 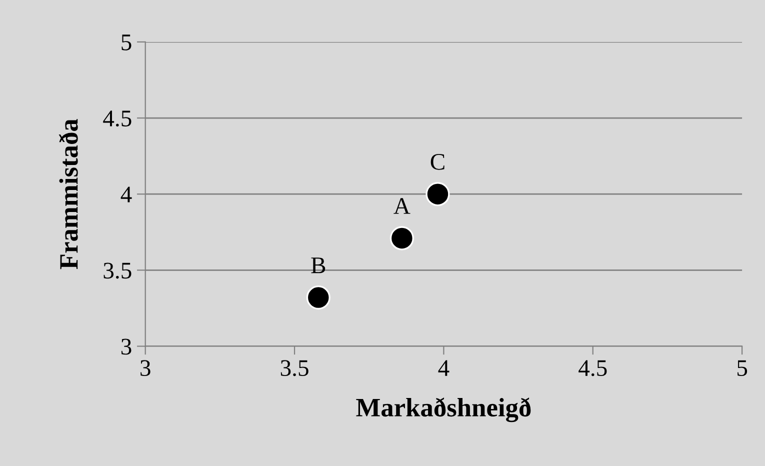 I want to click on x-tick-label: 3, so click(x=145, y=368).